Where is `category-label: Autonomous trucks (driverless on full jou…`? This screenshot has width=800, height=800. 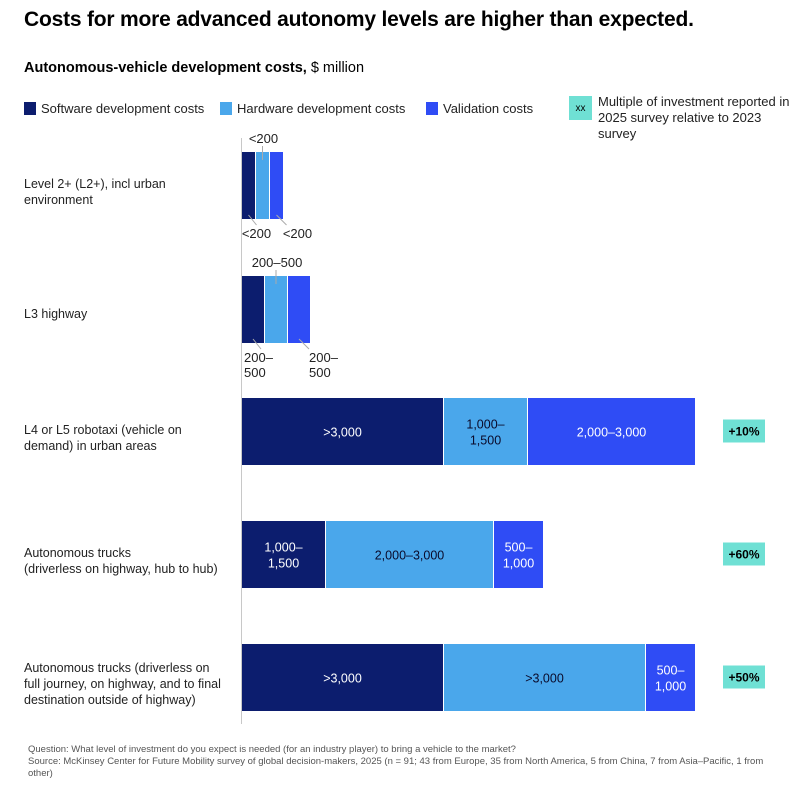
category-label: Autonomous trucks (driverless on full jou… is located at coordinates (129, 684).